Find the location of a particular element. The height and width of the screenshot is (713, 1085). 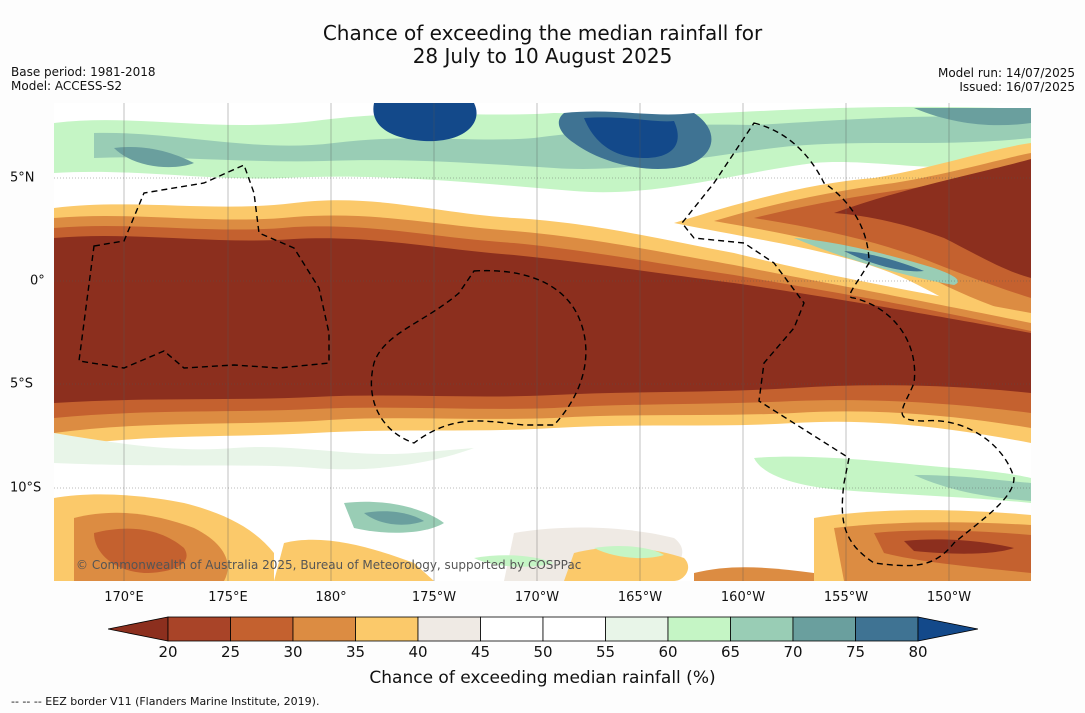

lon-label-155w: 155°W is located at coordinates (846, 597).